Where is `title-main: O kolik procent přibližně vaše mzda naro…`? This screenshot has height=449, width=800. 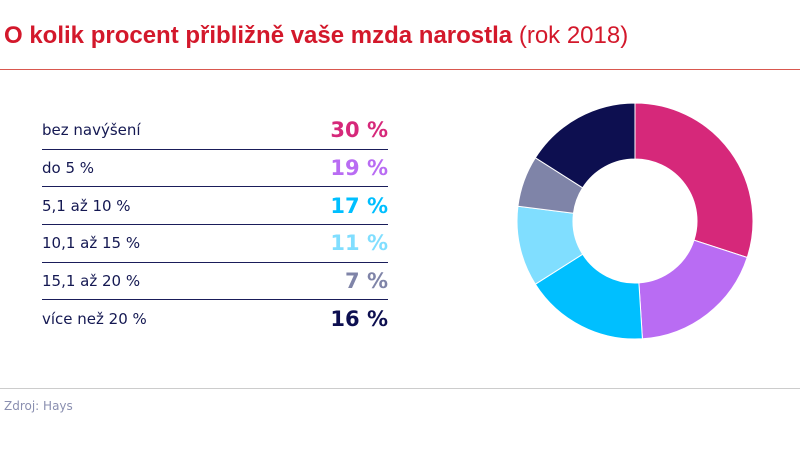
title-main: O kolik procent přibližně vaše mzda naro… is located at coordinates (258, 35).